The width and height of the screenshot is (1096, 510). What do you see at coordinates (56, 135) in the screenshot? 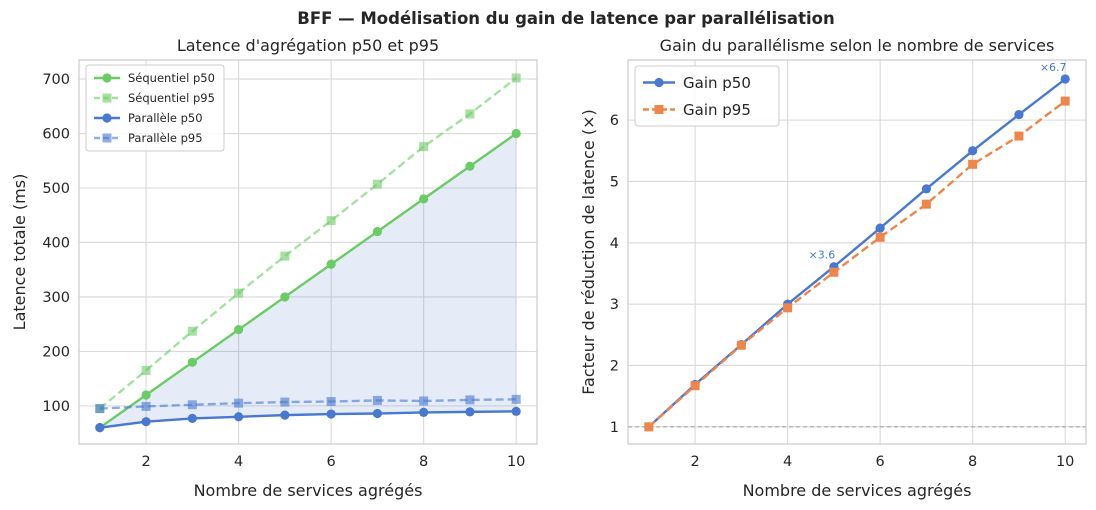
I see `left-y-tick-label: 600` at bounding box center [56, 135].